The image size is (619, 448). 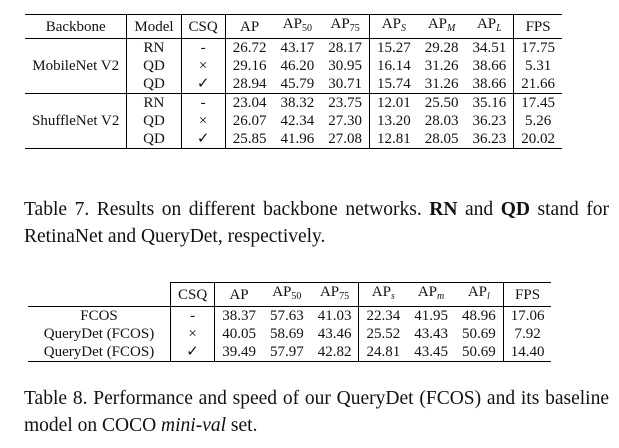 I want to click on value-cell: 48.96, so click(x=479, y=315).